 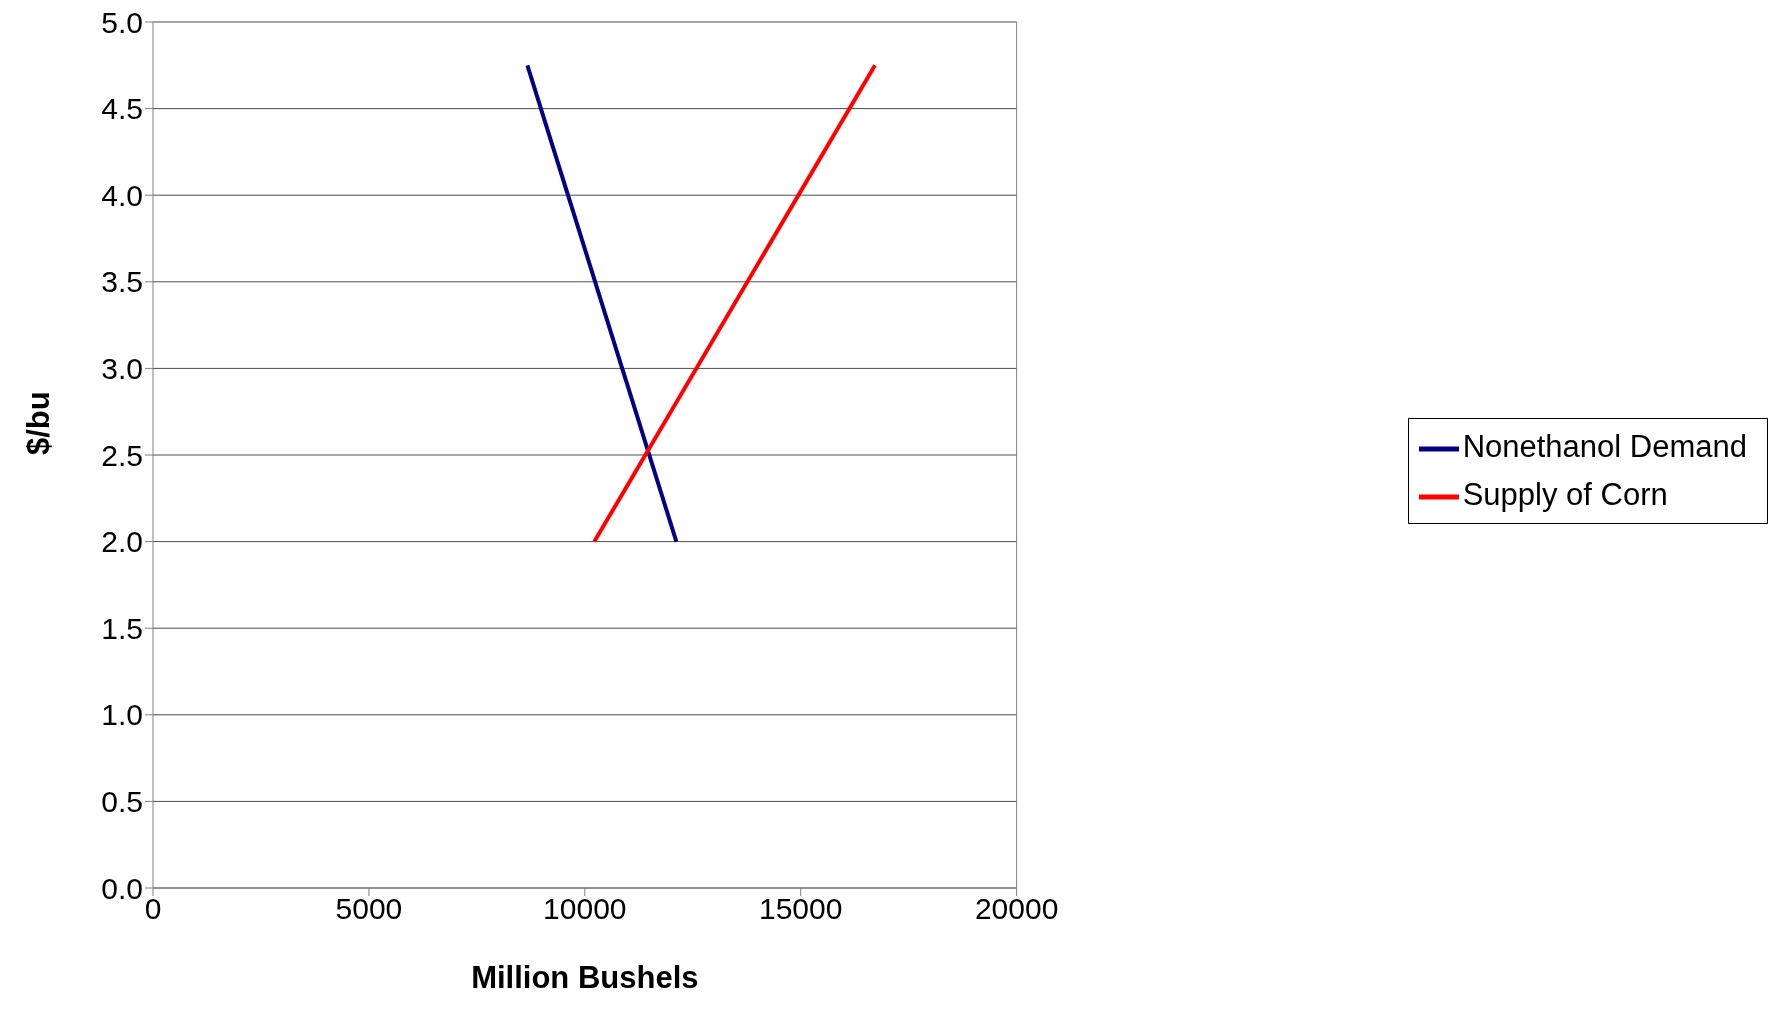 I want to click on y-tick-label: 3.0, so click(x=122, y=369).